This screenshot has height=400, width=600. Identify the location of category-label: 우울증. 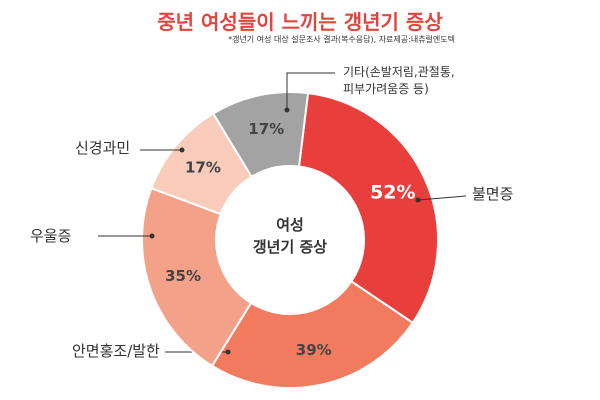
(51, 236).